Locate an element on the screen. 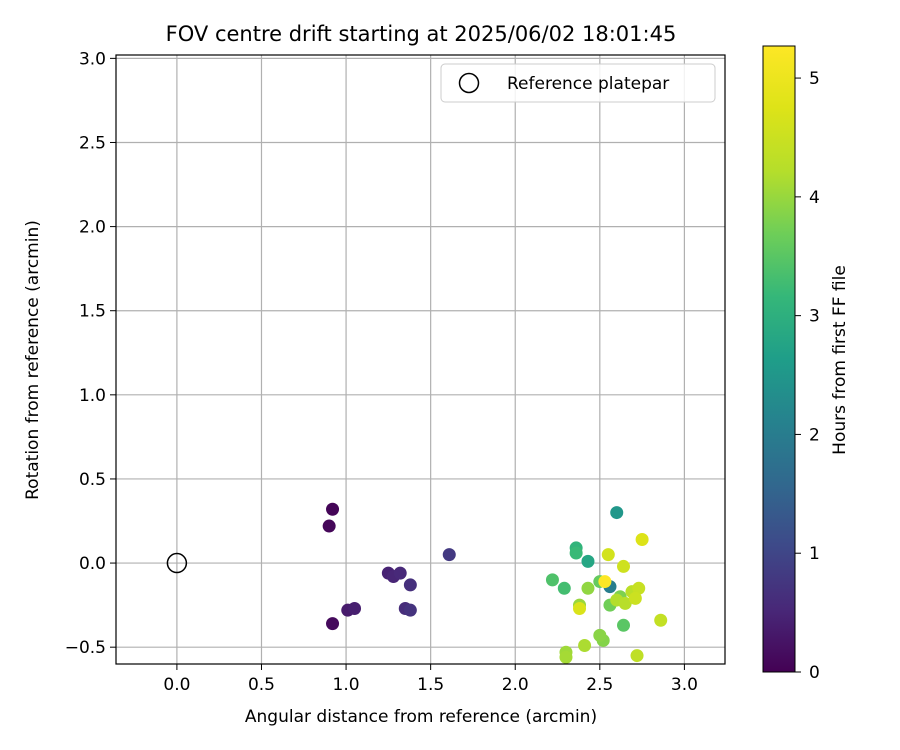  colorbar-tick-label: 3 is located at coordinates (814, 317).